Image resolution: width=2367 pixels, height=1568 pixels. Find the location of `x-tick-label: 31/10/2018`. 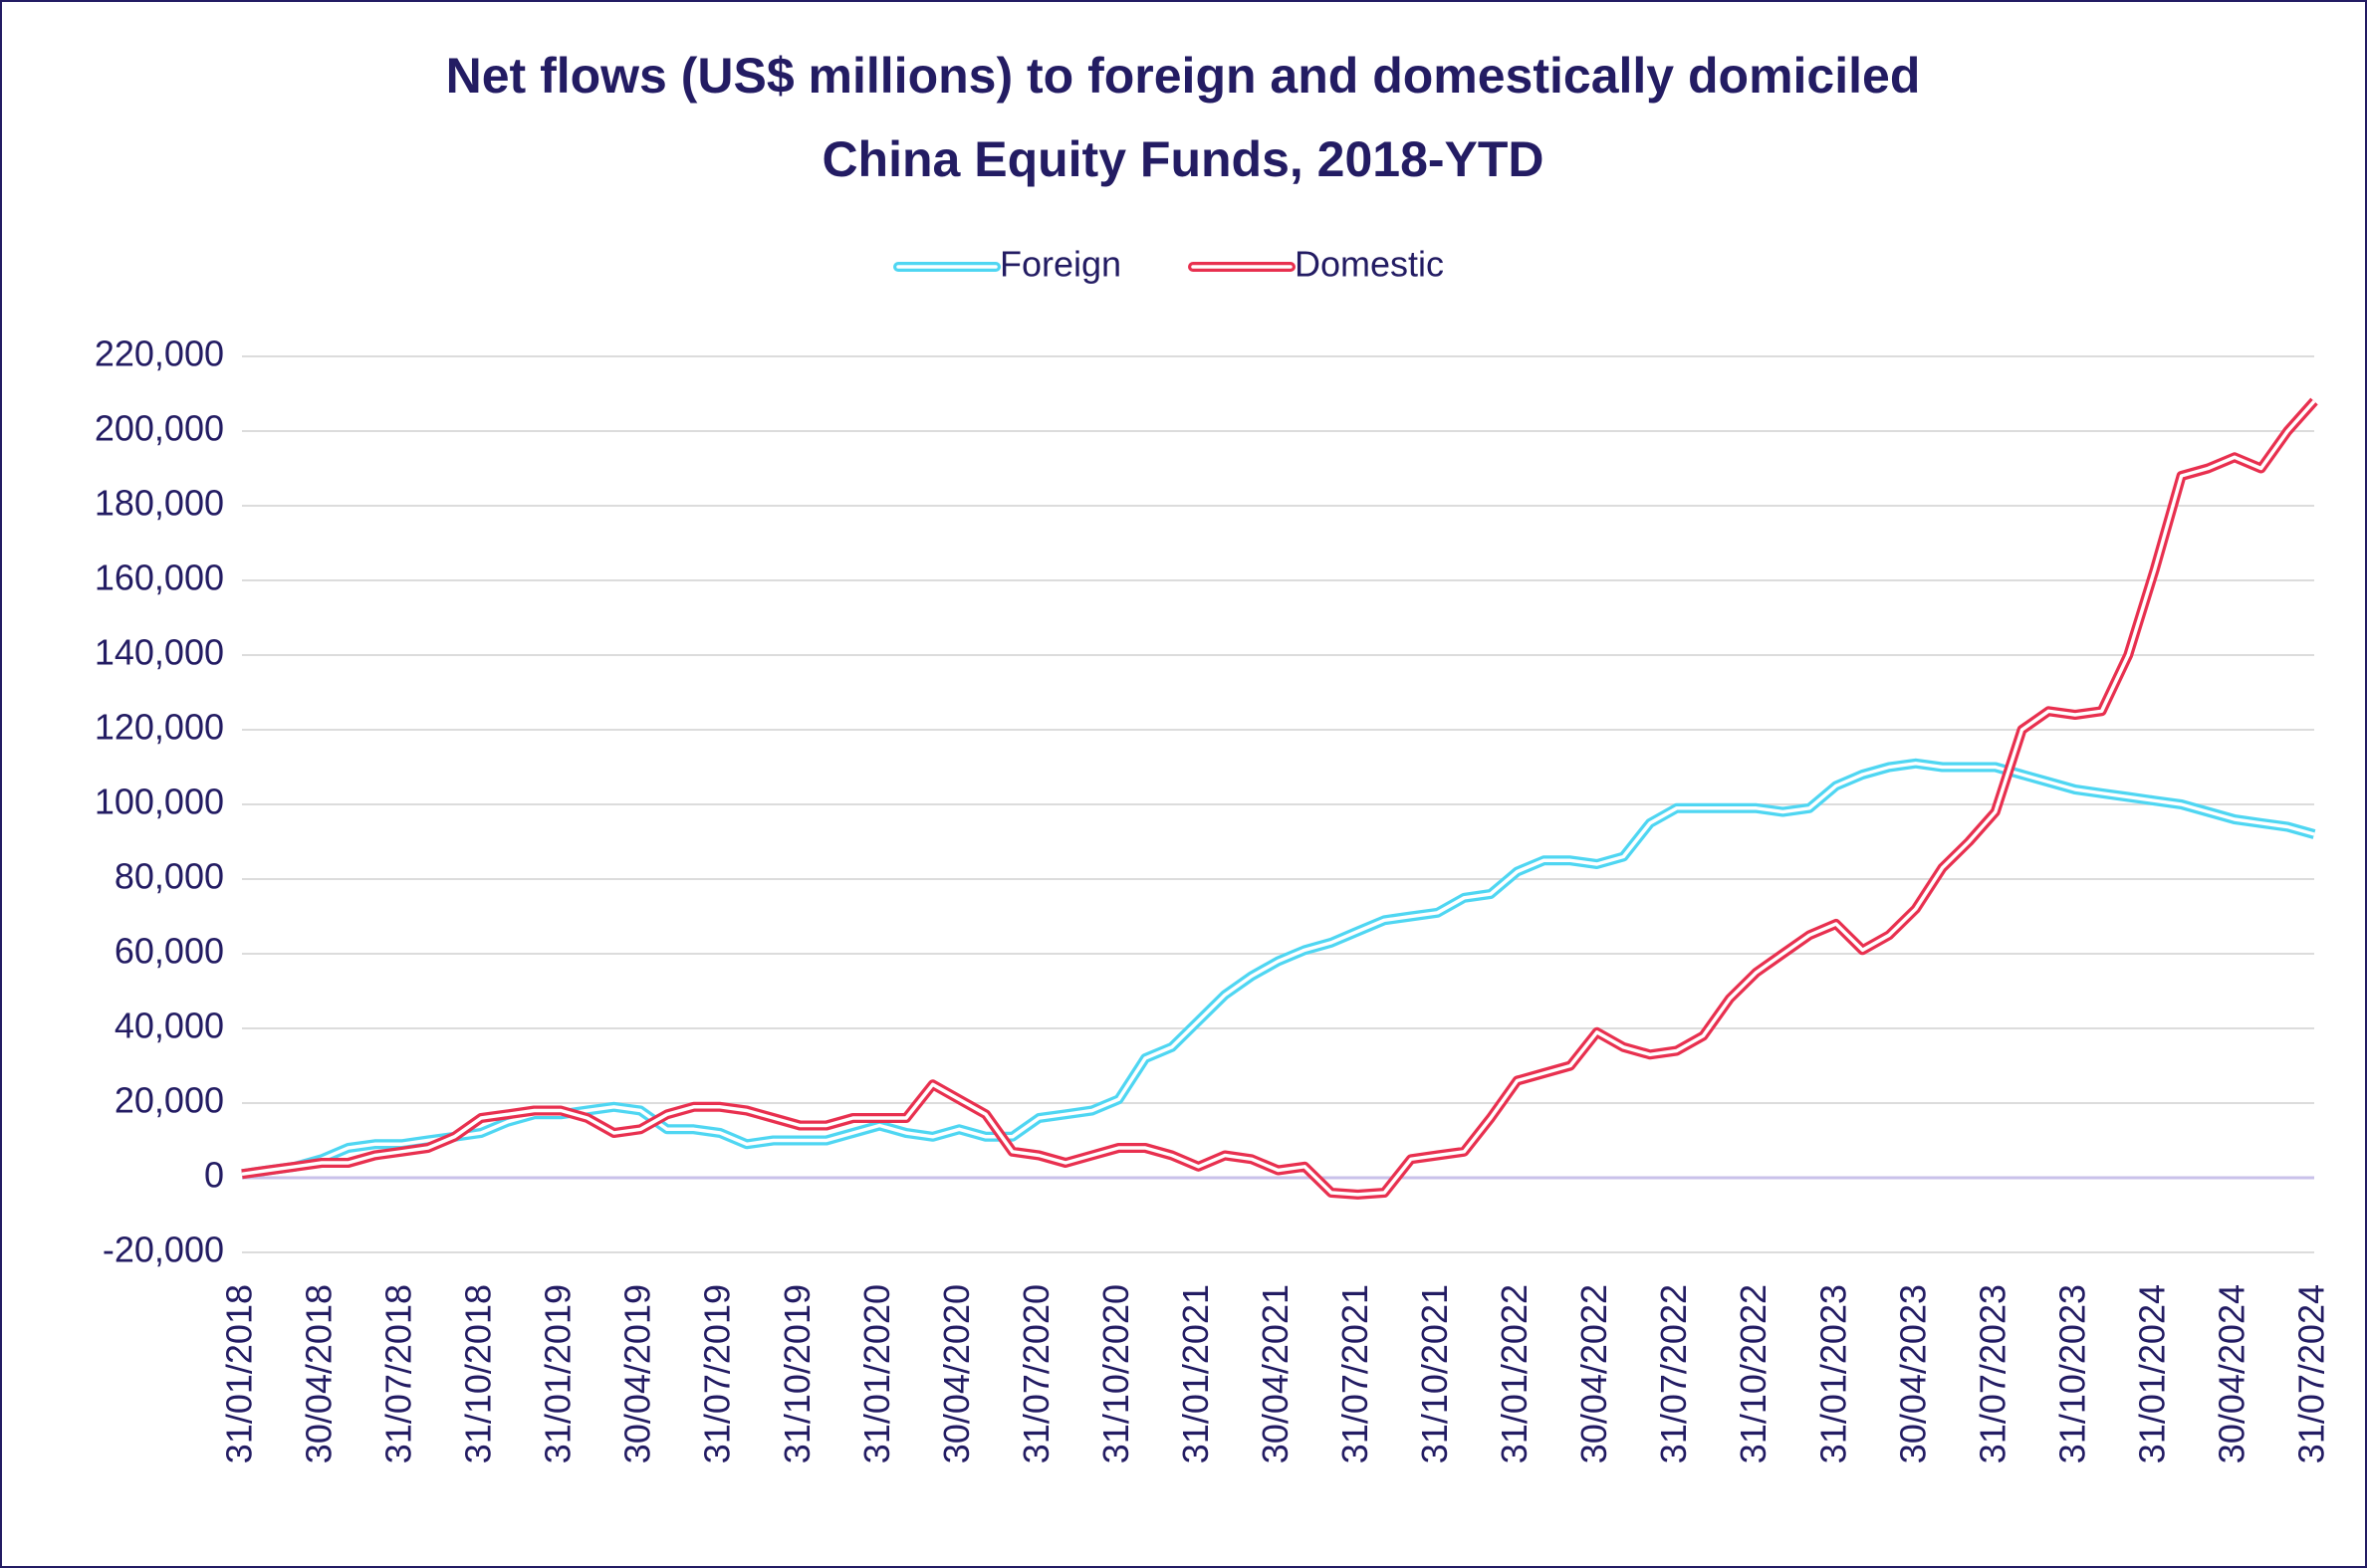

x-tick-label: 31/10/2018 is located at coordinates (479, 1373).